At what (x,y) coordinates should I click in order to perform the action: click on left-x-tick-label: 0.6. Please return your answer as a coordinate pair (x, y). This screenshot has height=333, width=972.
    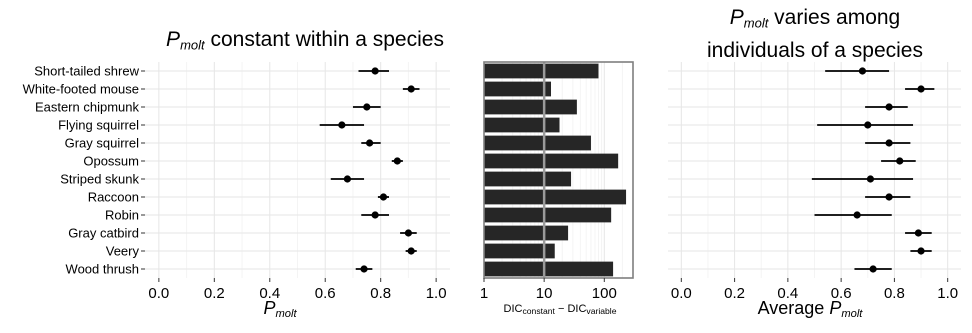
    Looking at the image, I should click on (325, 293).